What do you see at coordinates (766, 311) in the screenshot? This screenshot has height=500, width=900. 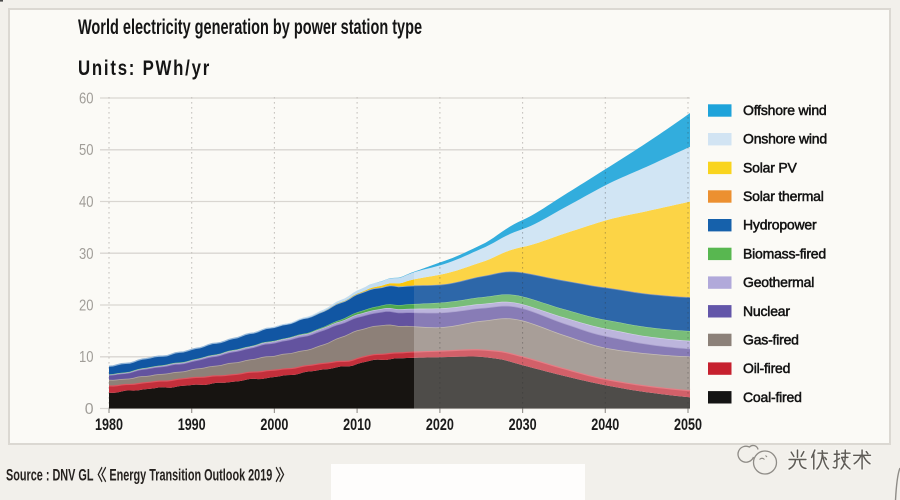 I see `svg-text: Nuclear` at bounding box center [766, 311].